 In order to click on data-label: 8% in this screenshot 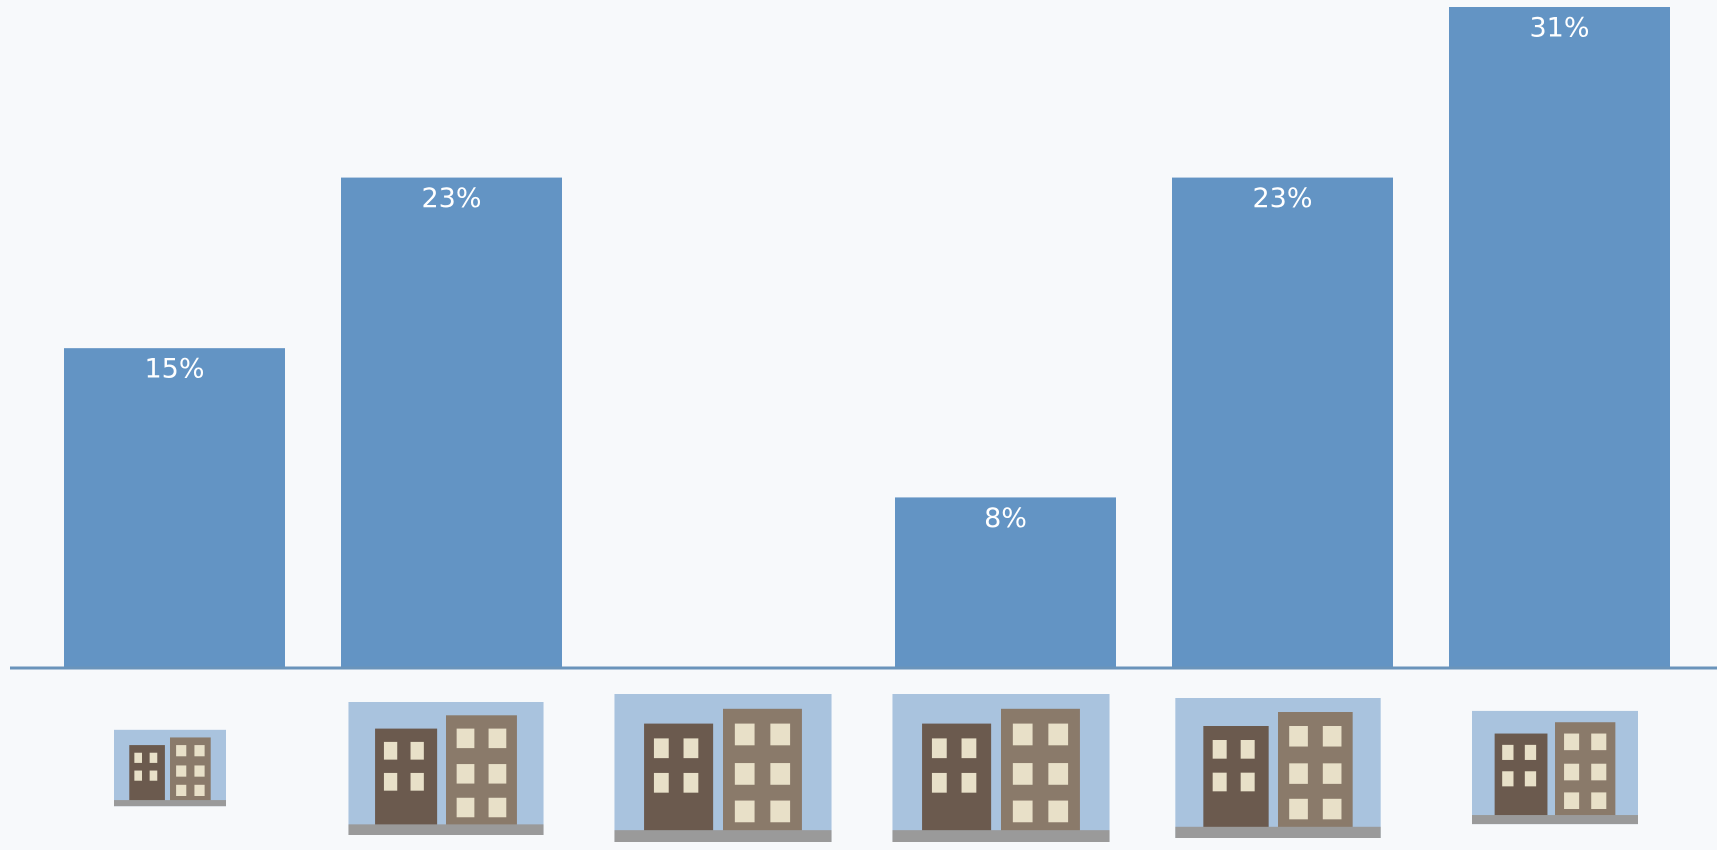, I will do `click(1005, 518)`.